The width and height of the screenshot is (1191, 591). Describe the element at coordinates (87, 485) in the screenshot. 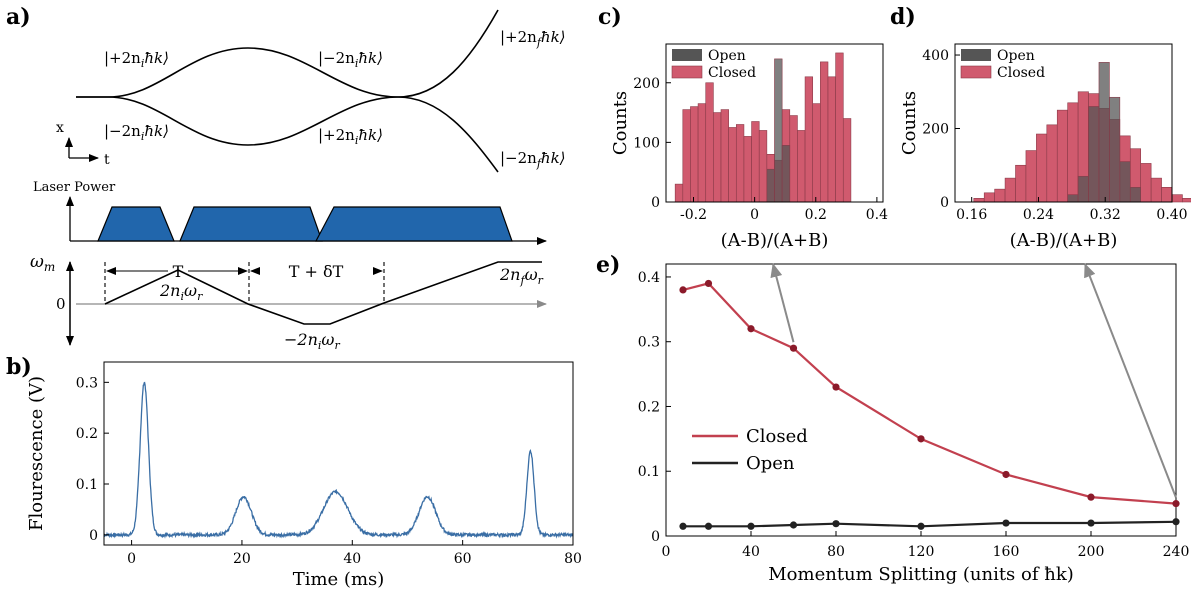

I see `chart-b-ytick-label: 0.1` at that location.